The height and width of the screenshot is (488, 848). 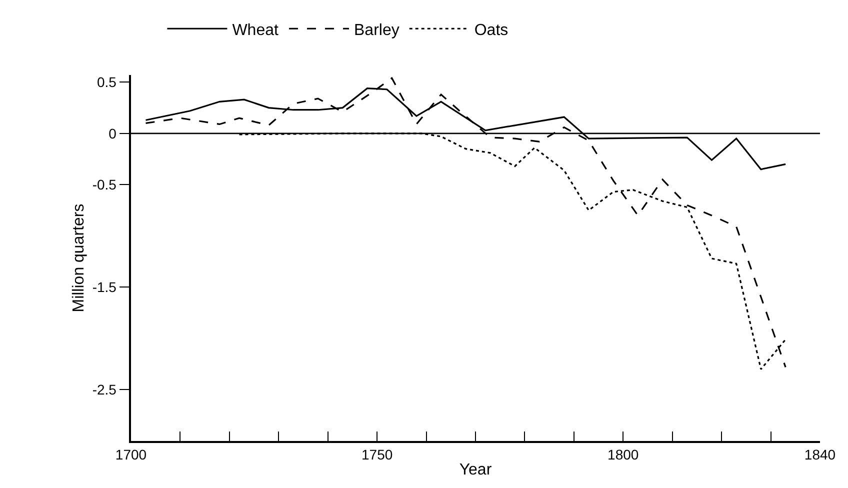 I want to click on legend-label: Oats, so click(x=491, y=30).